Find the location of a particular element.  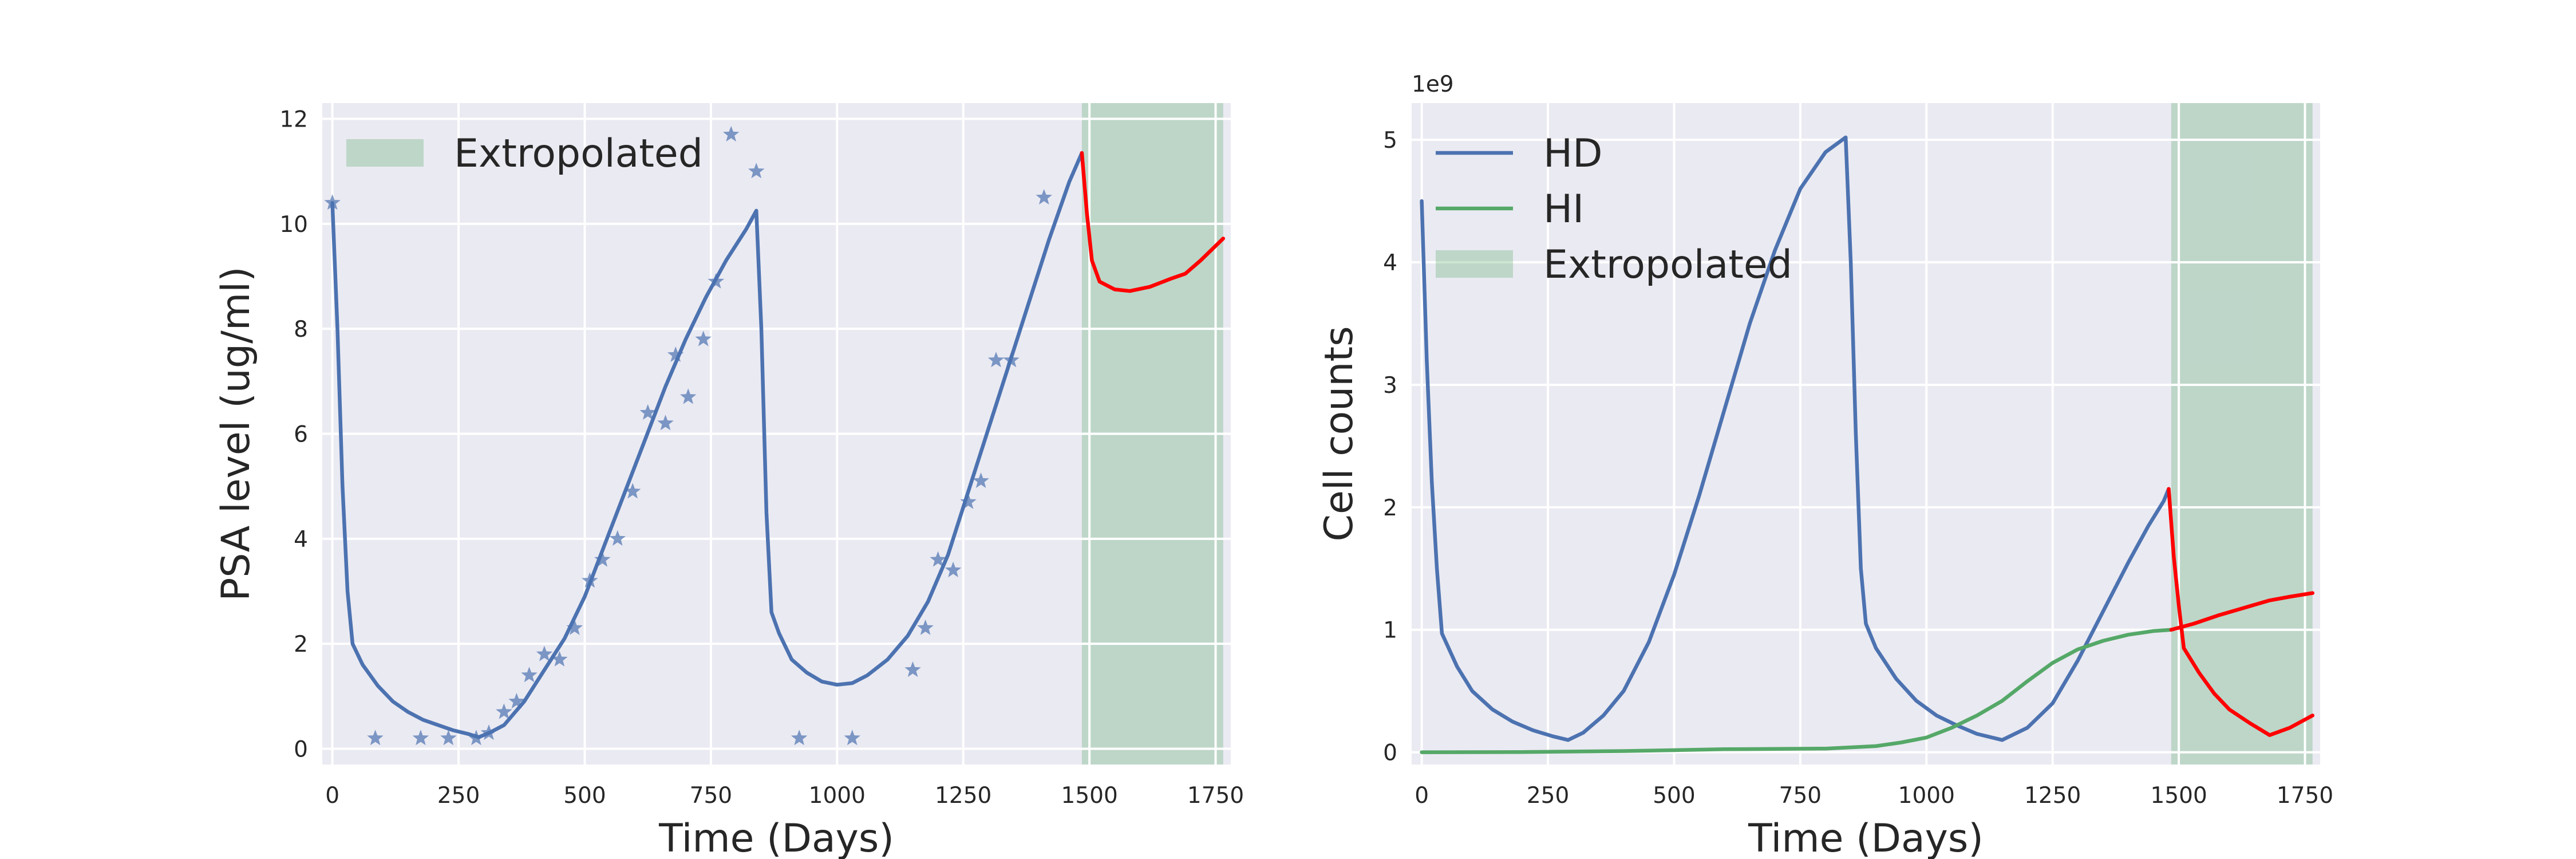

legend-label: HD is located at coordinates (1573, 153).